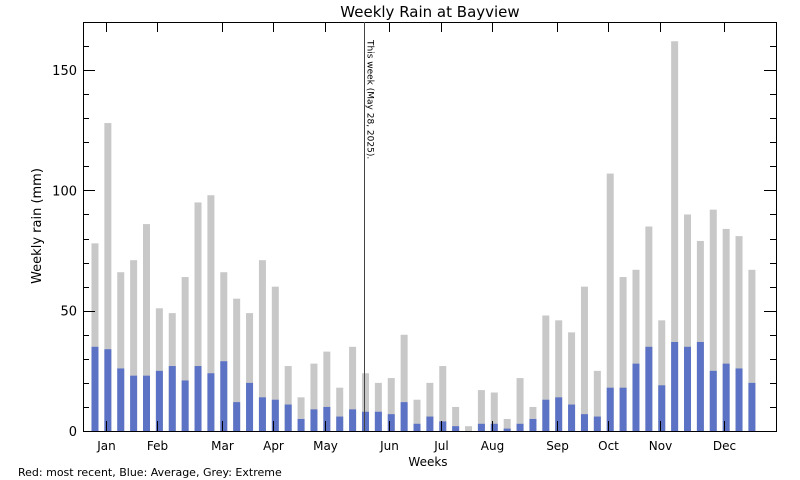 This screenshot has width=800, height=480. I want to click on month-label-dec: Dec, so click(724, 446).